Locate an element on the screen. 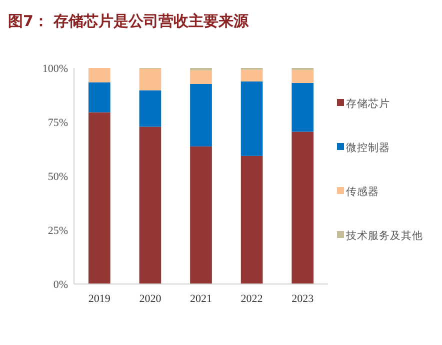 The height and width of the screenshot is (345, 442). x-tick-label: 2019 is located at coordinates (99, 299).